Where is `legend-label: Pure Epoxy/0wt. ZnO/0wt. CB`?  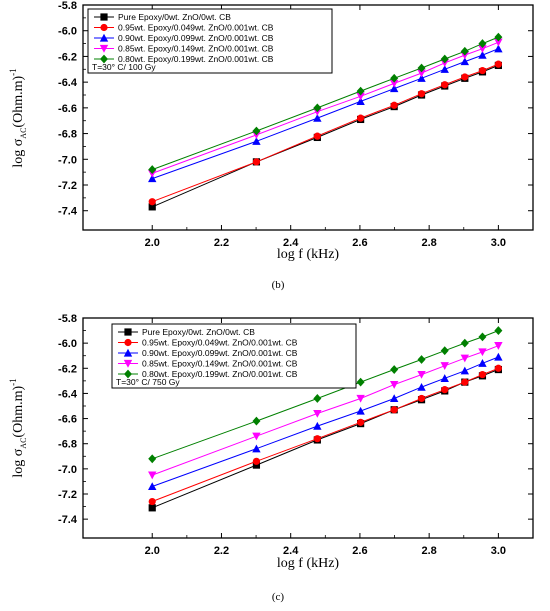 legend-label: Pure Epoxy/0wt. ZnO/0wt. CB is located at coordinates (198, 332).